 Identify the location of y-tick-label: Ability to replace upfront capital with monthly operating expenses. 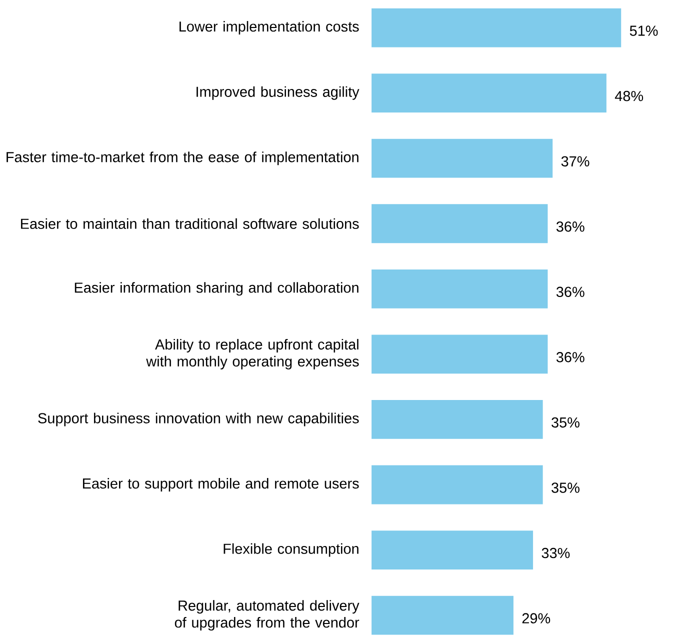
(252, 354).